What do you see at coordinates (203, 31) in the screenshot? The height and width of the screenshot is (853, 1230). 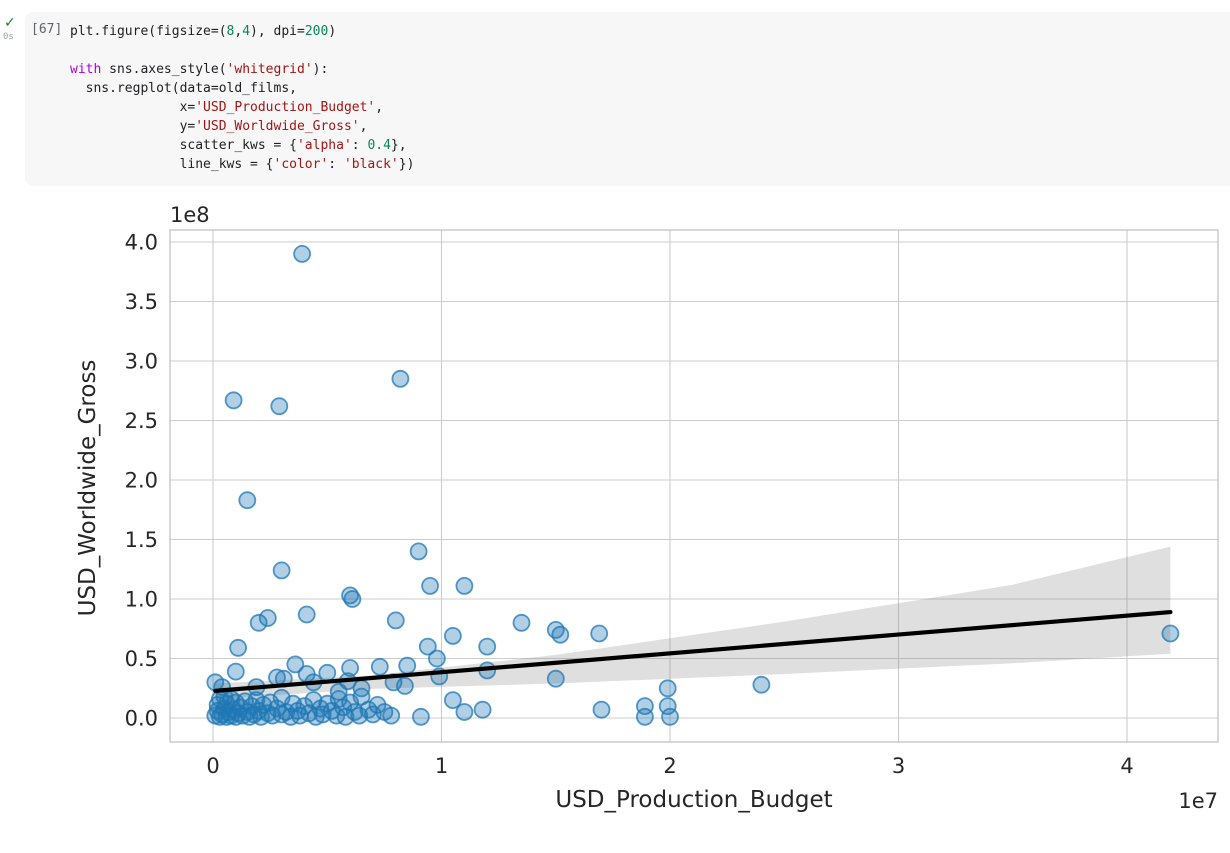 I see `code-line: plt.figure(figsize=(8,4), dpi=200)` at bounding box center [203, 31].